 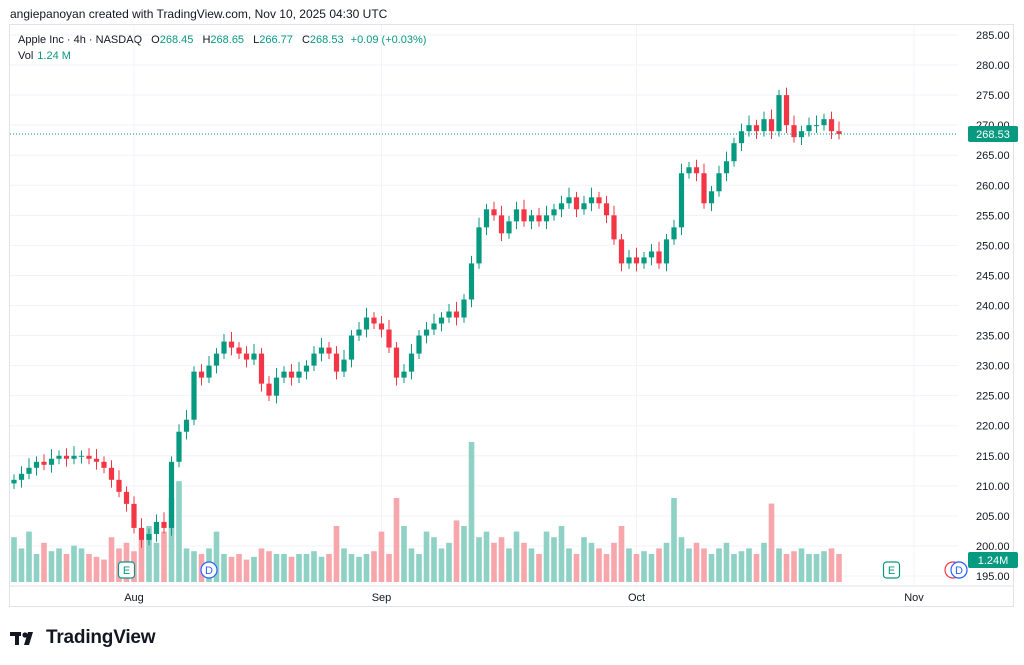 I want to click on earnings-marker-icon, so click(x=891, y=570).